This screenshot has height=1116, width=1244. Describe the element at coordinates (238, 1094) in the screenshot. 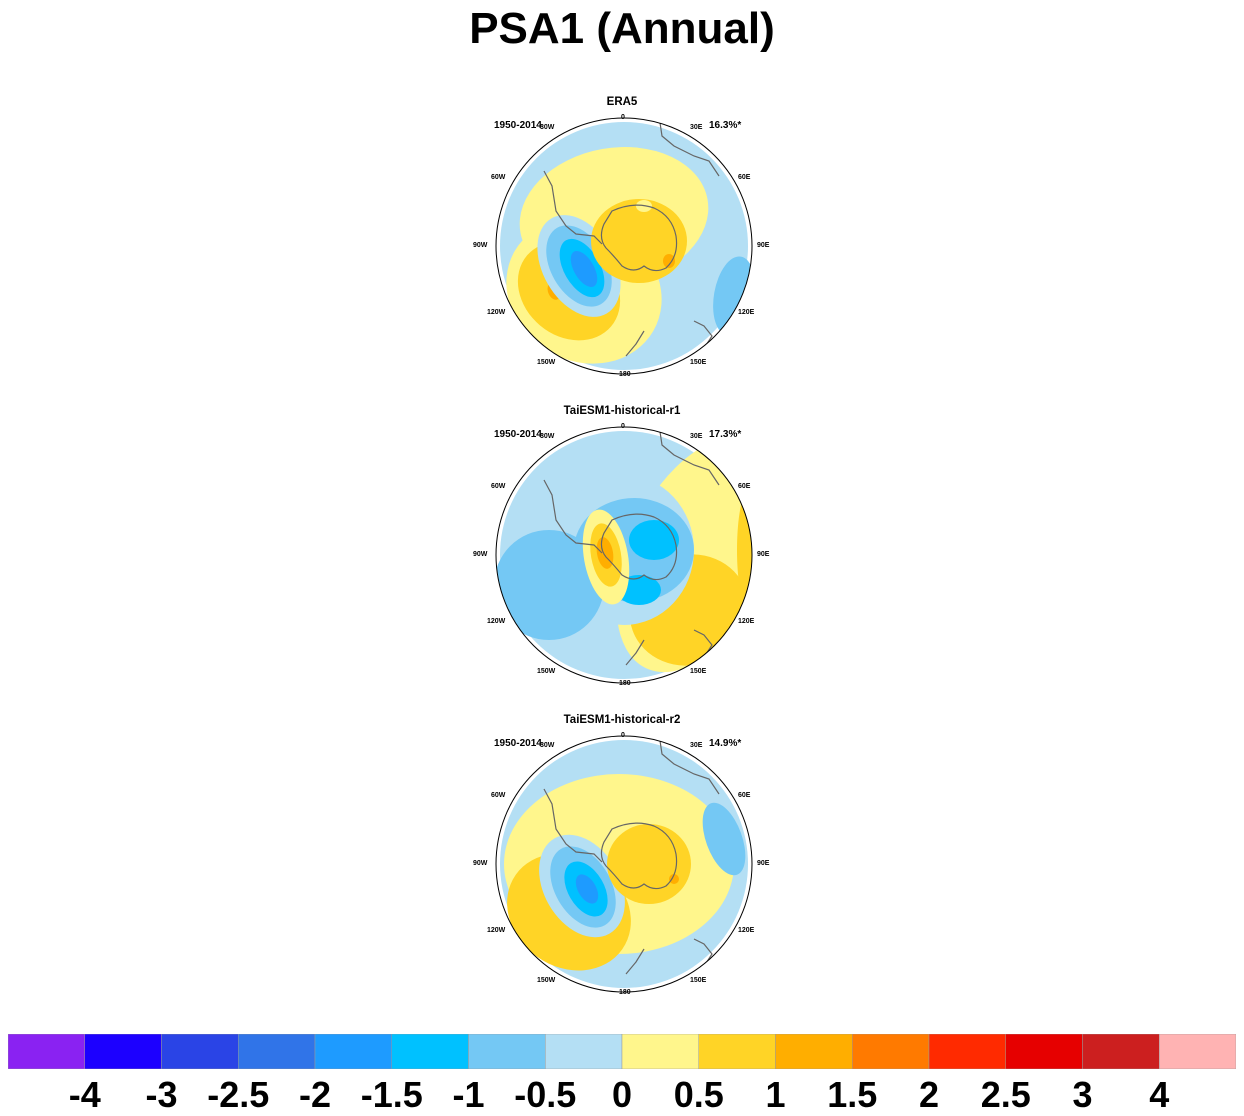

I see `colorbar-label: -2.5` at that location.